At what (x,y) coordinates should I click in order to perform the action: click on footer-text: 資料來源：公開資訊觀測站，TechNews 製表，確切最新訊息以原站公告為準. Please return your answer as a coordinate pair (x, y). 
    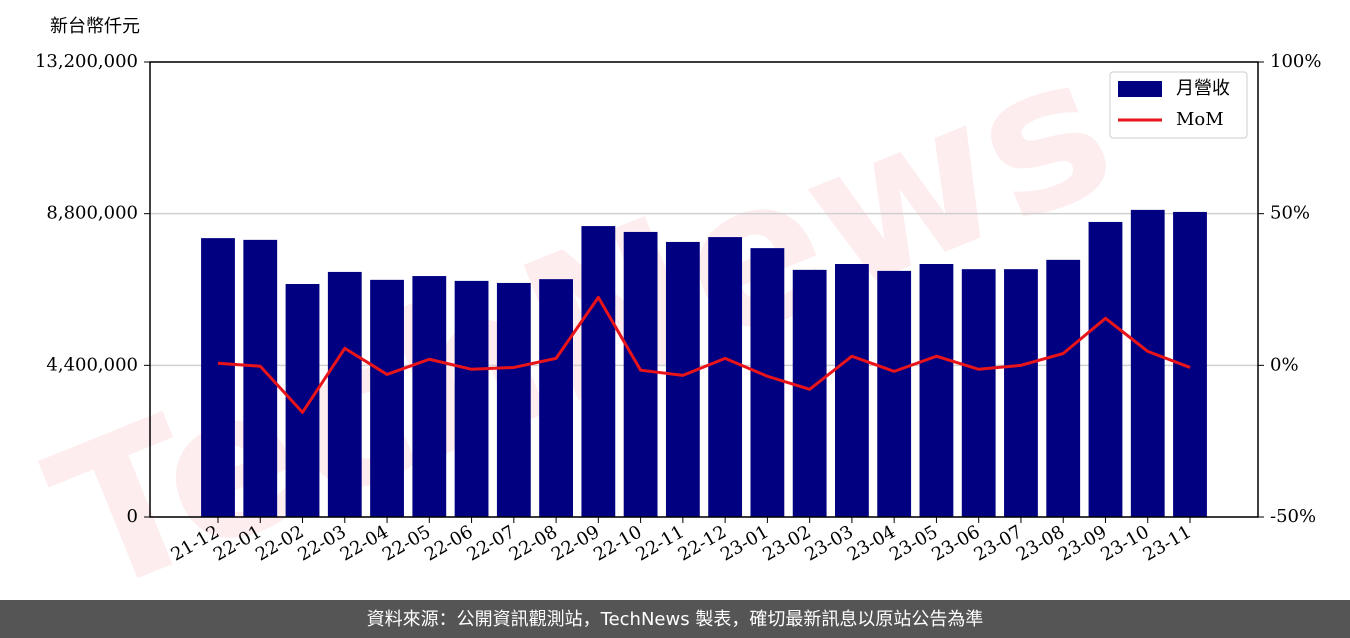
    Looking at the image, I should click on (675, 619).